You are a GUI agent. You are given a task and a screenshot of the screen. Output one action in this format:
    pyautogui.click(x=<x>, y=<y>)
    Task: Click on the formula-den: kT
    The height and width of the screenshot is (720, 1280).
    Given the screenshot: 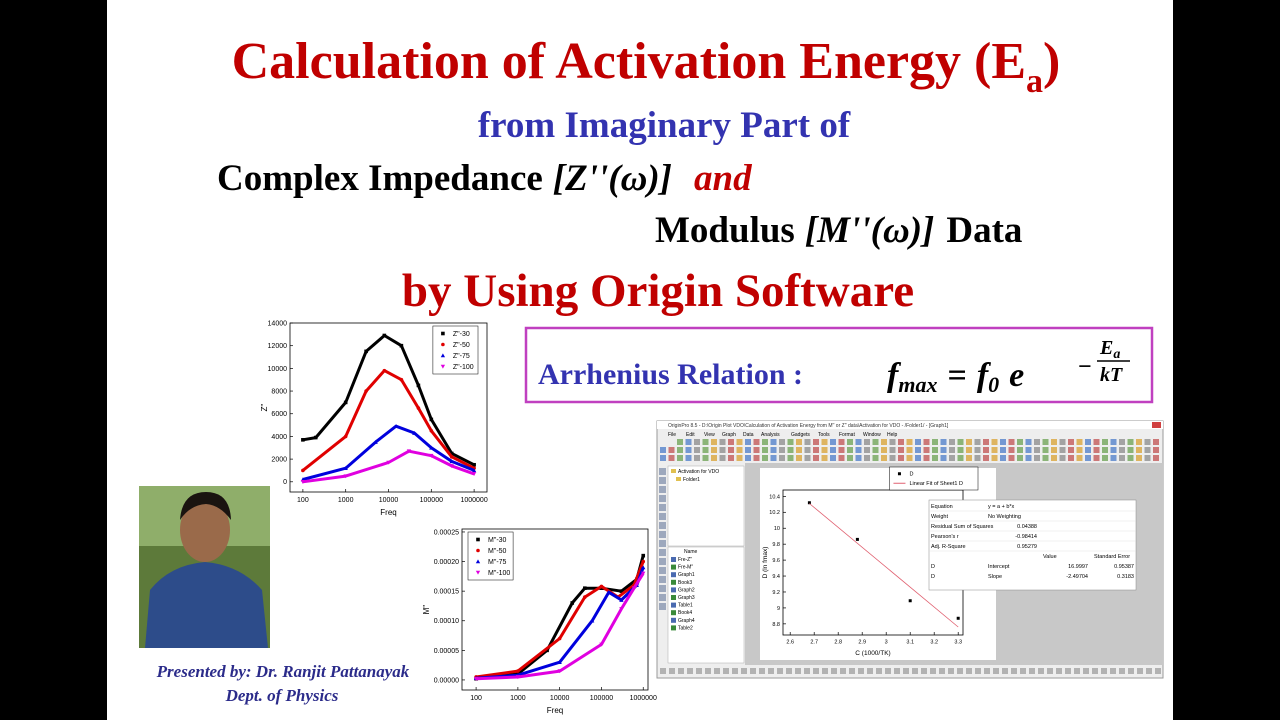 What is the action you would take?
    pyautogui.click(x=1111, y=375)
    